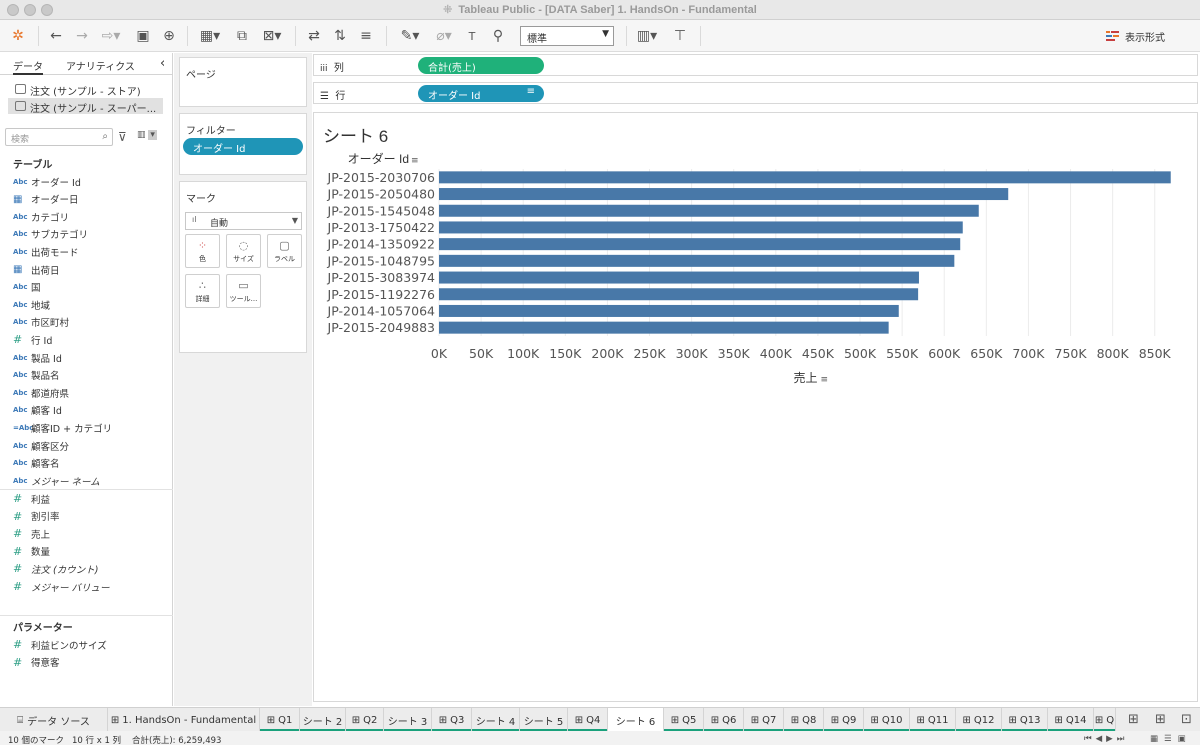 The height and width of the screenshot is (745, 1200). Describe the element at coordinates (636, 720) in the screenshot. I see `sheet-tab: シート 6` at that location.